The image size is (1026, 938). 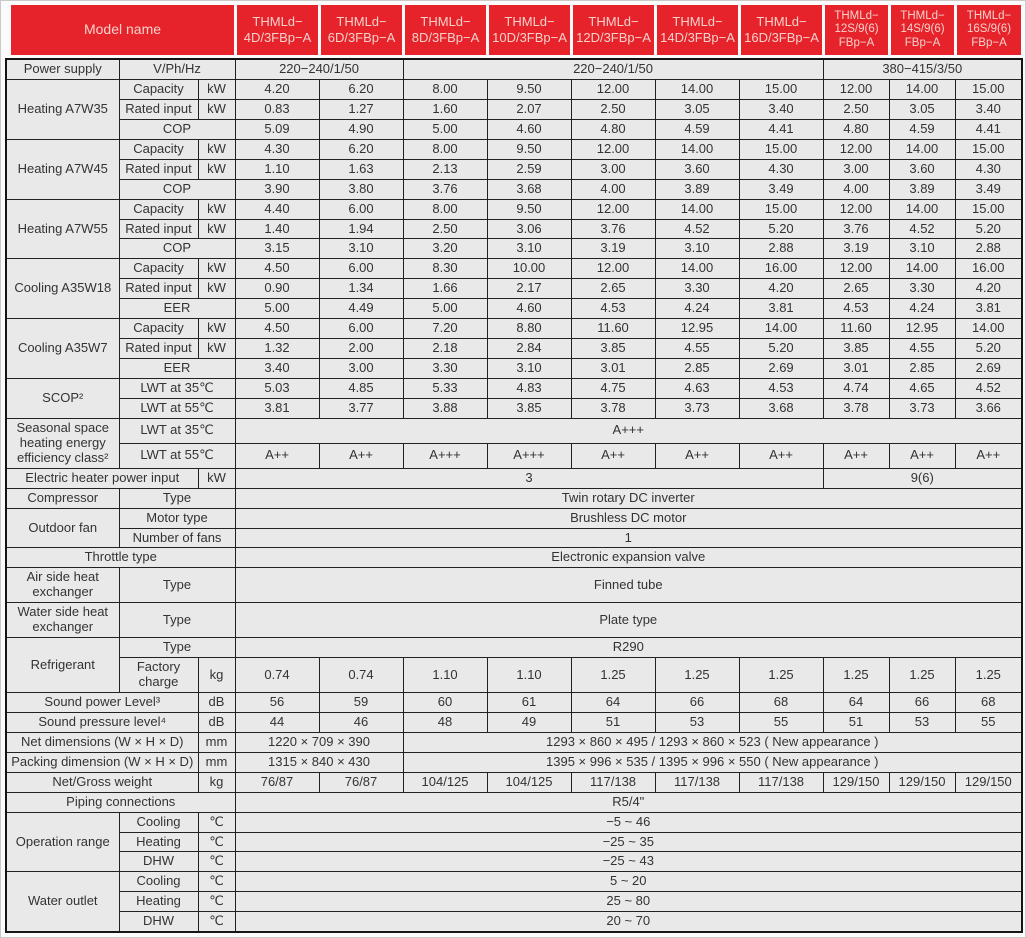 I want to click on spec-value: 1315 × 840 × 430, so click(x=319, y=762).